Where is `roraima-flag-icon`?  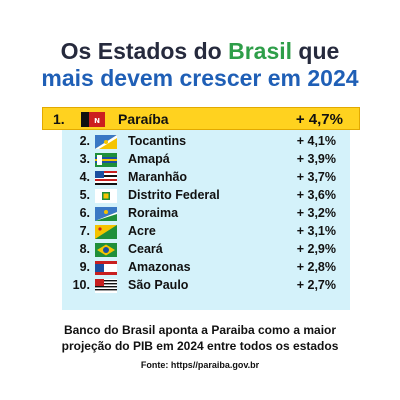 roraima-flag-icon is located at coordinates (106, 214).